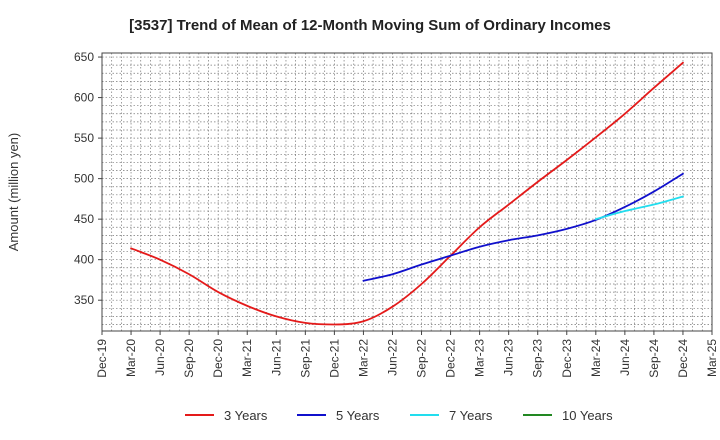  What do you see at coordinates (567, 358) in the screenshot?
I see `x-tick-label: Dec-23` at bounding box center [567, 358].